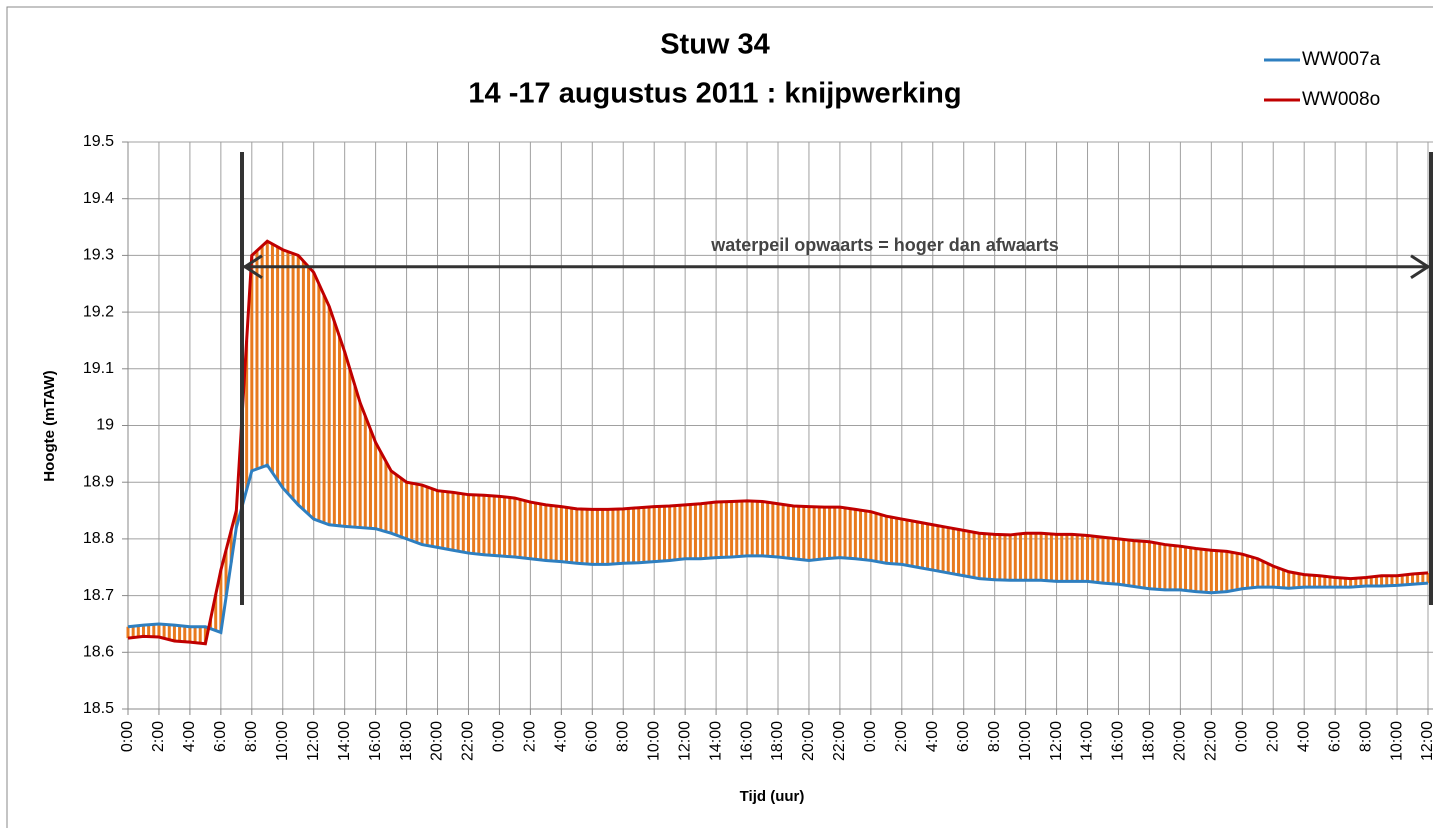 The height and width of the screenshot is (828, 1433). What do you see at coordinates (714, 94) in the screenshot?
I see `chart-subtitle: 14 -17 augustus 2011 : knijpwerking` at bounding box center [714, 94].